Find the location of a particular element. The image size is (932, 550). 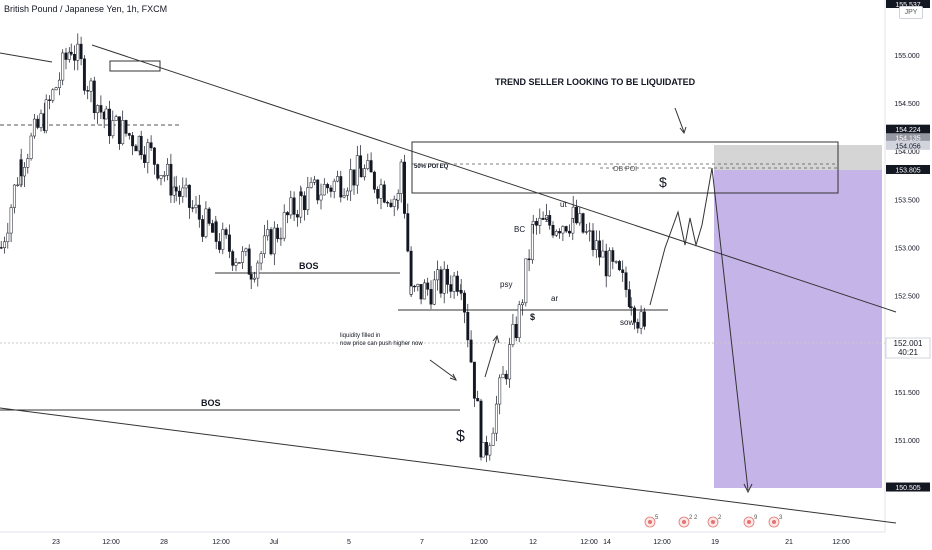

price-tick-label: 151.000 is located at coordinates (906, 441).